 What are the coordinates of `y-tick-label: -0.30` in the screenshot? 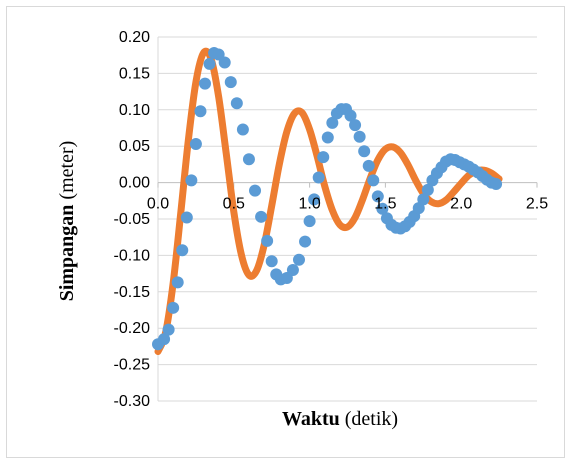 It's located at (132, 401).